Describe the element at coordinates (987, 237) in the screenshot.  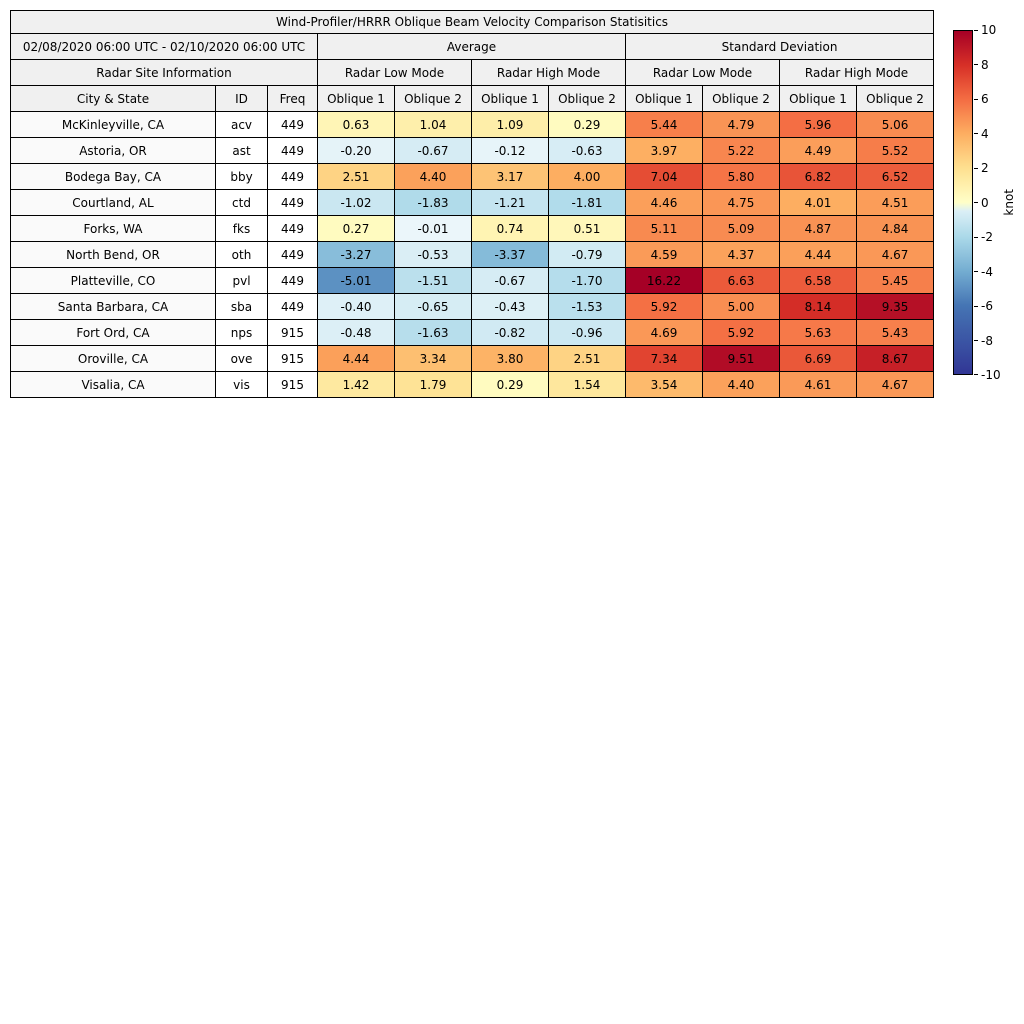
I see `colorbar-tick-label: -2` at that location.